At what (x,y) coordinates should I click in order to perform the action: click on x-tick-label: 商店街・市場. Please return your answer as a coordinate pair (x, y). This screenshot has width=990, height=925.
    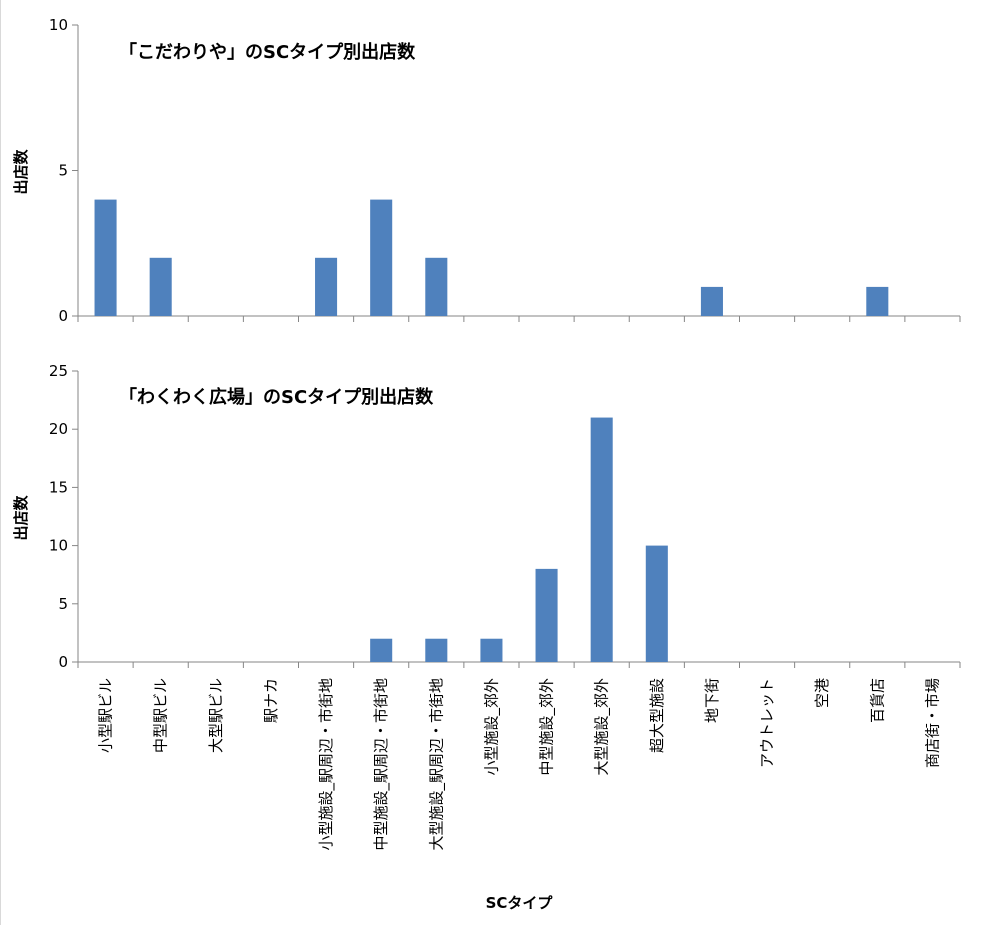
    Looking at the image, I should click on (932, 723).